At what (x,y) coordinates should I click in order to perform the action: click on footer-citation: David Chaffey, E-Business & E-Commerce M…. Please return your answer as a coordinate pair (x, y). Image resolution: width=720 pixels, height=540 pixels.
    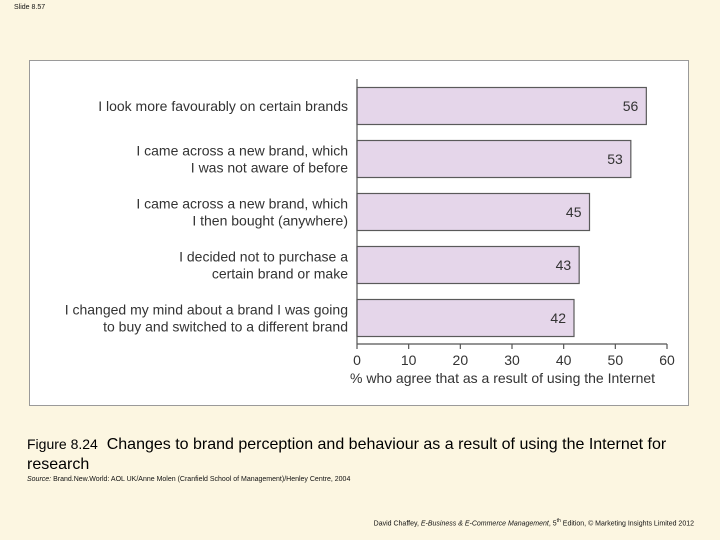
    Looking at the image, I should click on (534, 522).